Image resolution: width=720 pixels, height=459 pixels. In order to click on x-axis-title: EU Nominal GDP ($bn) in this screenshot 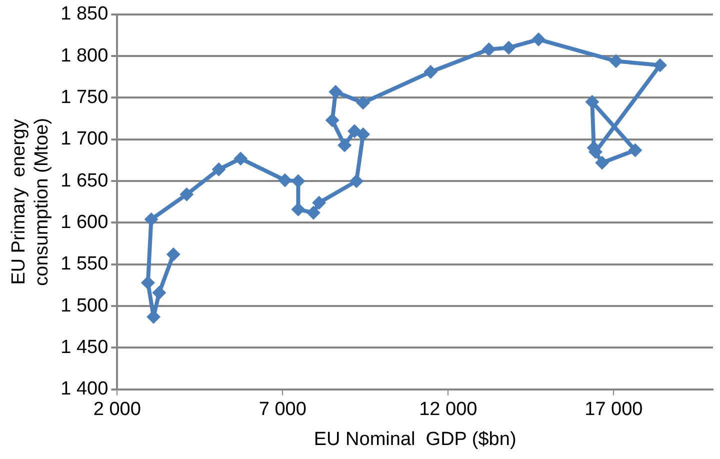, I will do `click(415, 439)`.